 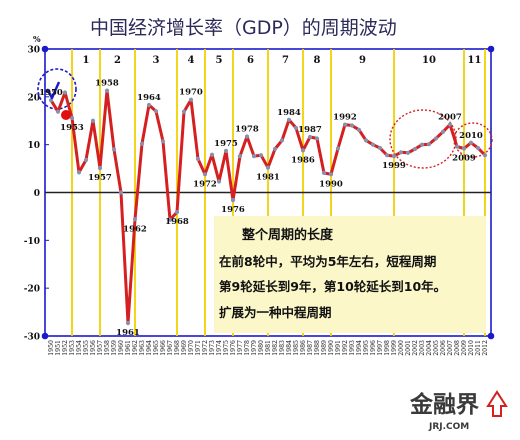 I want to click on x-tick-label: 1986, so click(x=303, y=348).